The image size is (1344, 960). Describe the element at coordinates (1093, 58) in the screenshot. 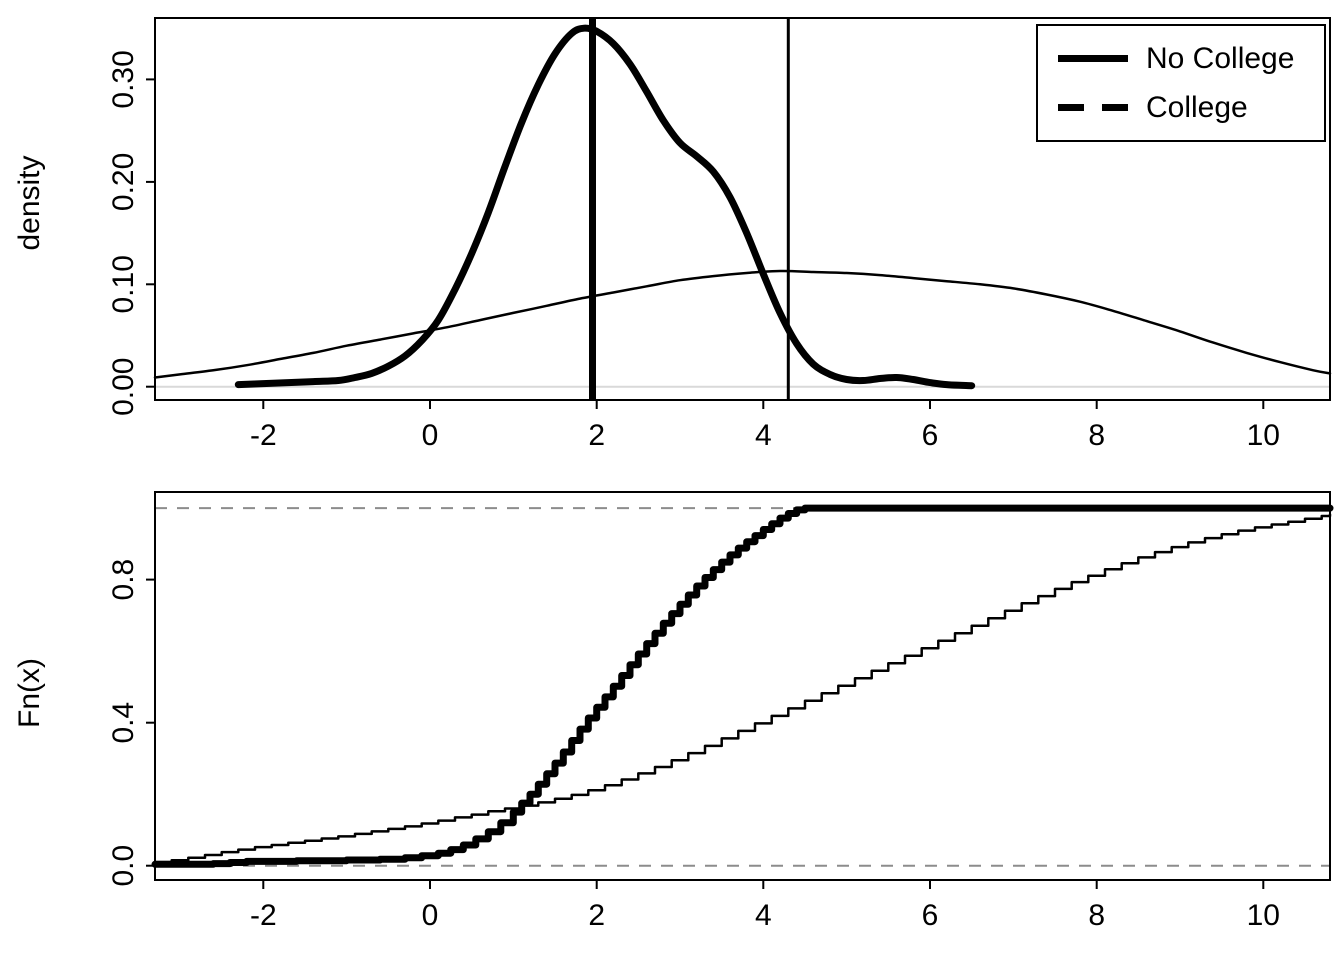

I see `solid-line-sample` at that location.